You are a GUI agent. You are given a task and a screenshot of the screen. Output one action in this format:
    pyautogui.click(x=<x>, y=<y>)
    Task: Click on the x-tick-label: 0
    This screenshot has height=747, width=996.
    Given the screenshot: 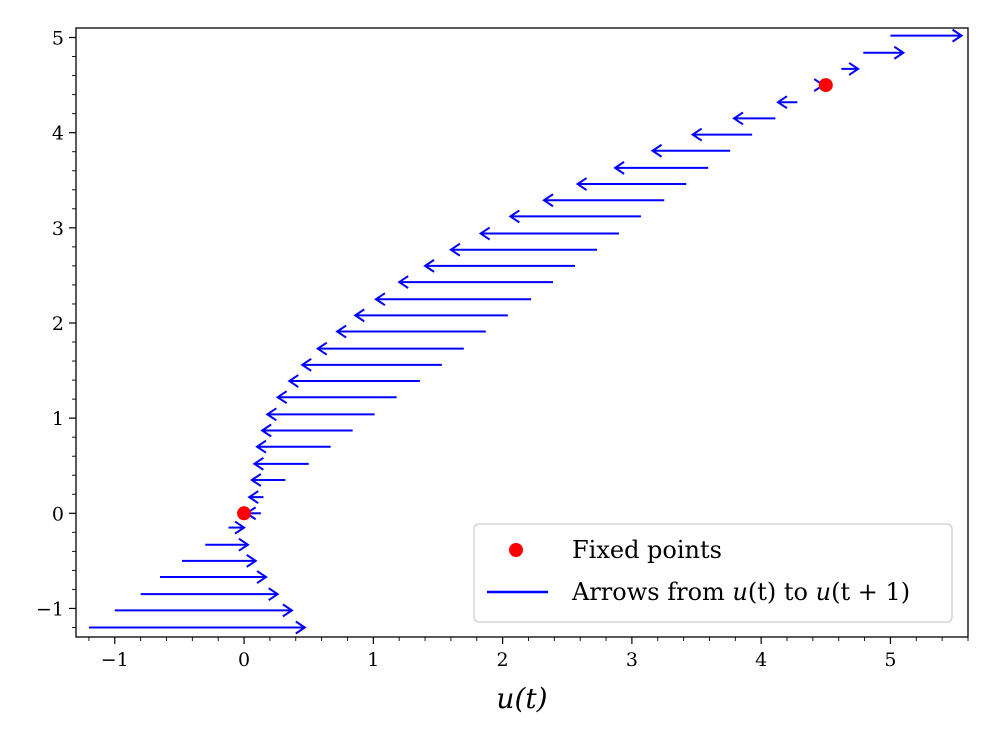 What is the action you would take?
    pyautogui.click(x=244, y=660)
    